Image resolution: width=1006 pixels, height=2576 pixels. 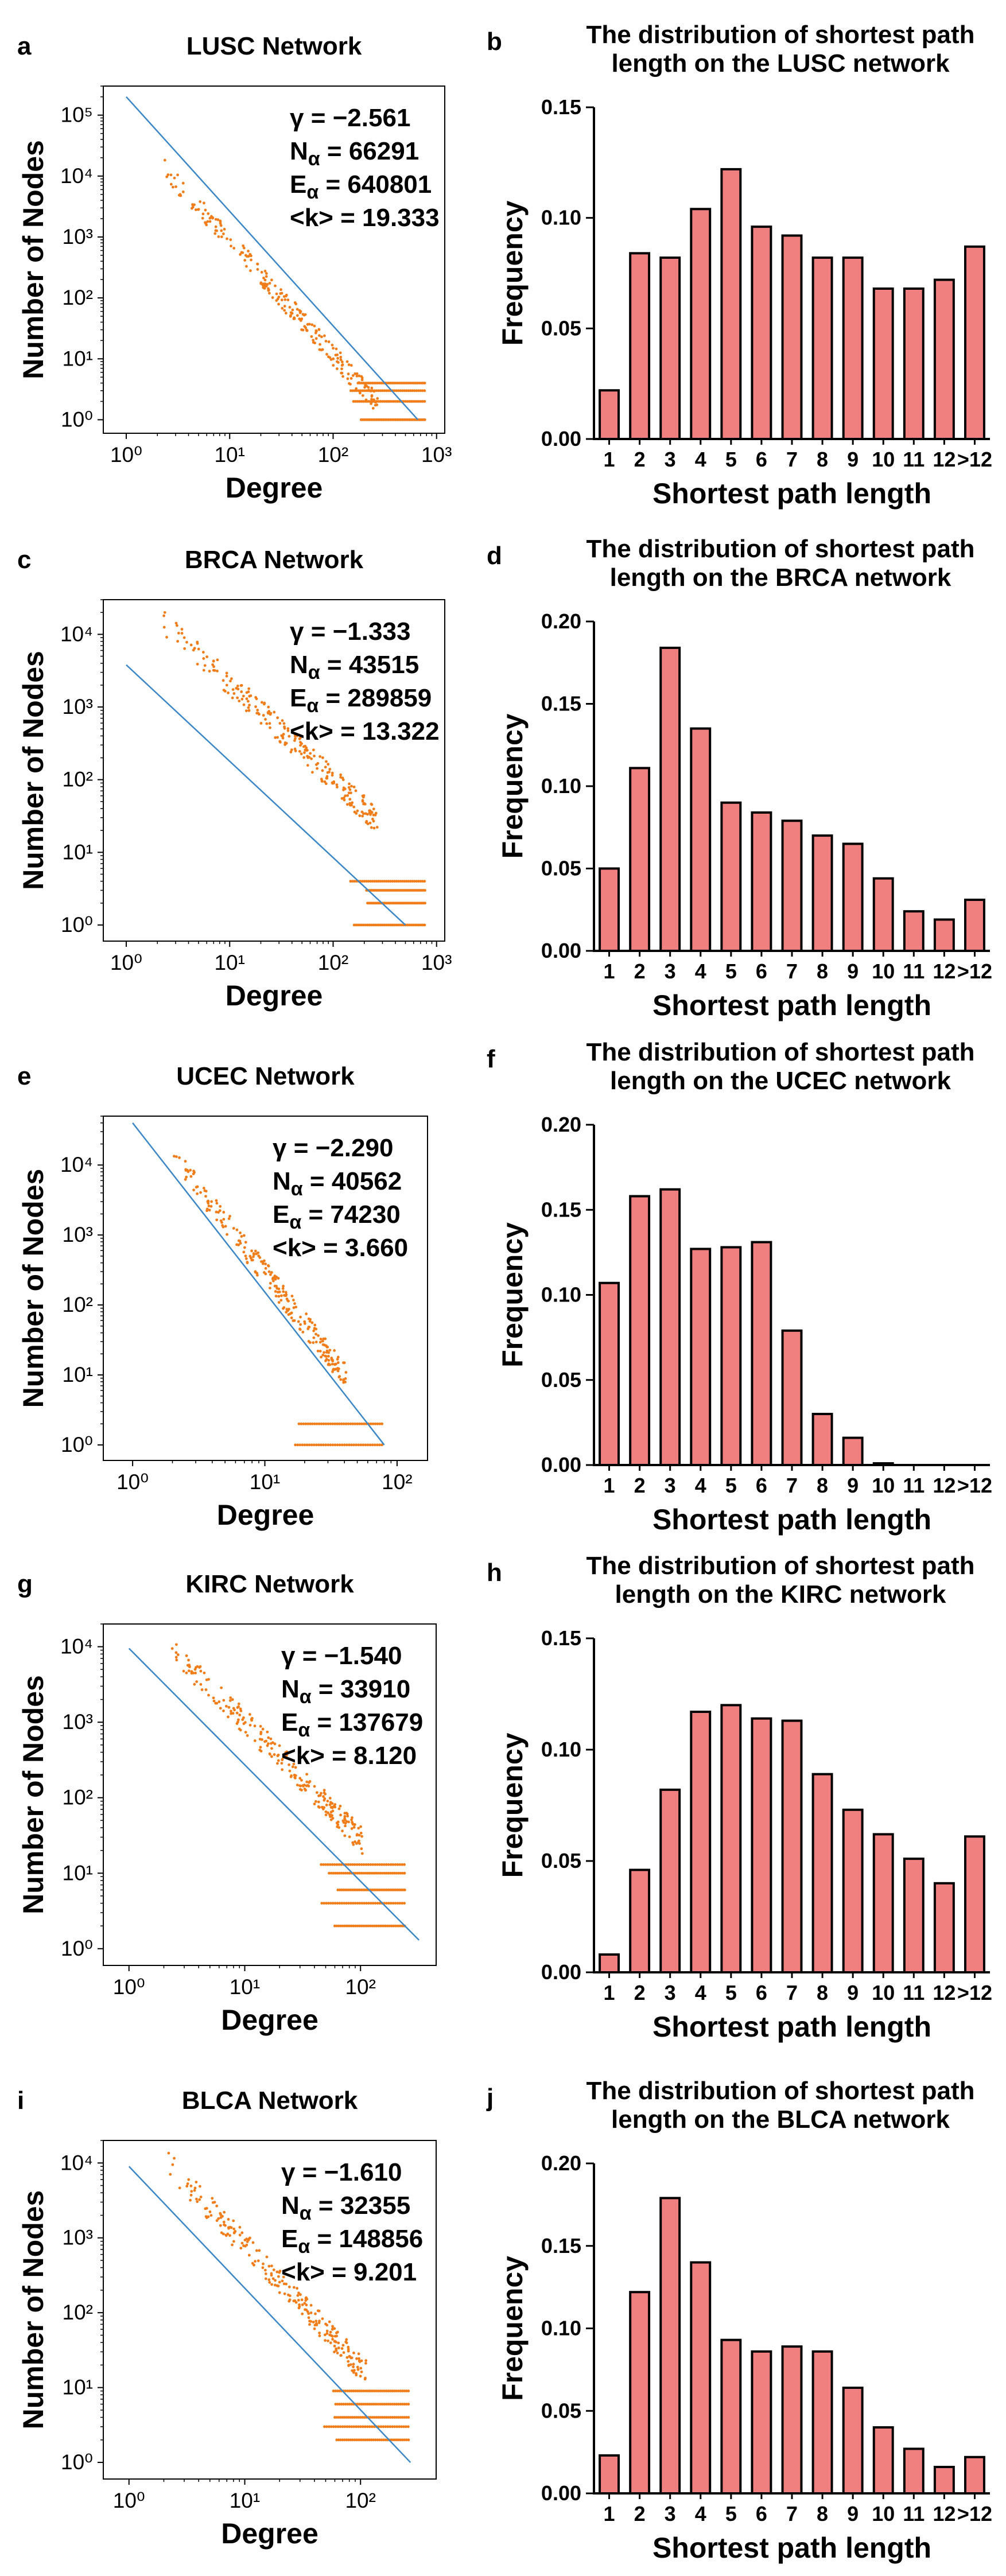 What do you see at coordinates (132, 1482) in the screenshot?
I see `x-tick-label: 10⁰` at bounding box center [132, 1482].